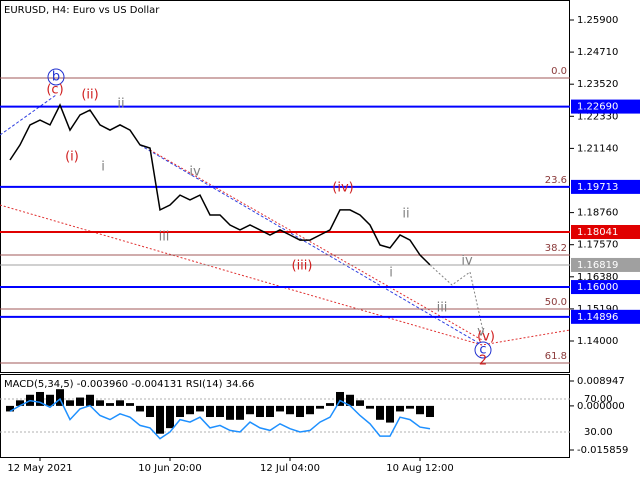 This screenshot has width=640, height=480. Describe the element at coordinates (486, 337) in the screenshot. I see `wave-label: (v)` at that location.